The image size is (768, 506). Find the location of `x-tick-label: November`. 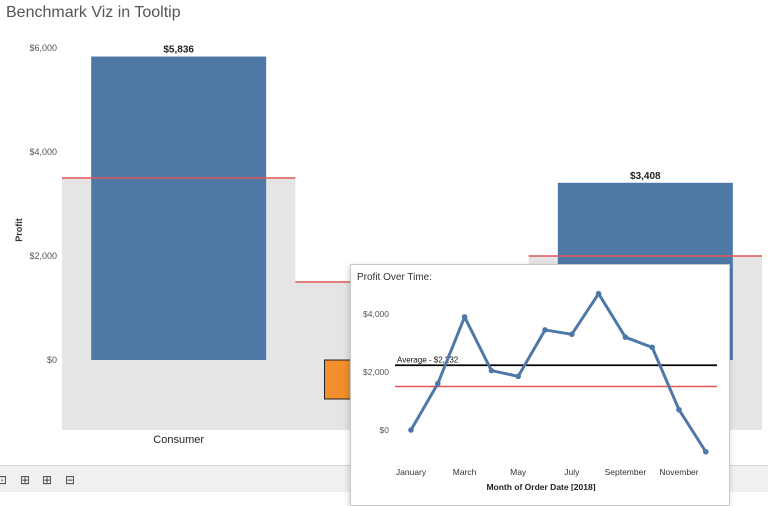

x-tick-label: November is located at coordinates (678, 472).